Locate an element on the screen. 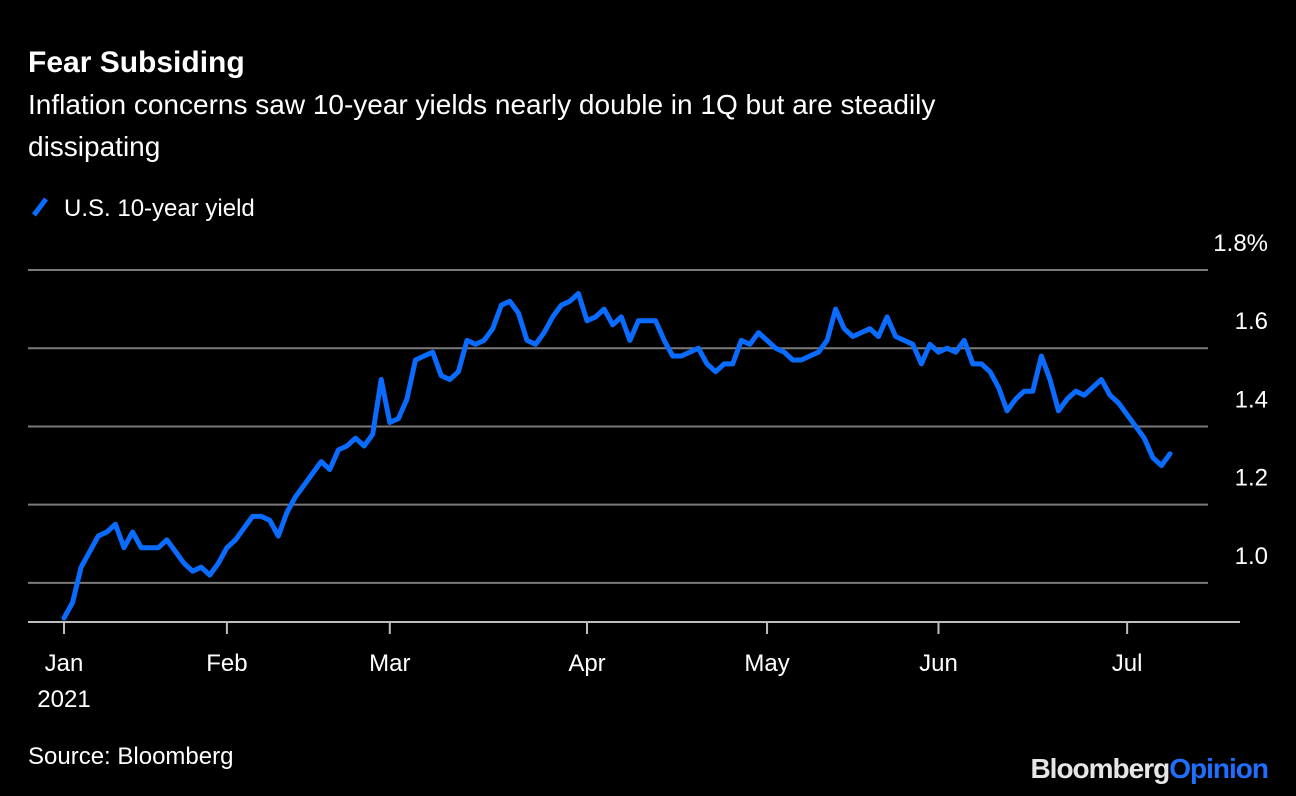 This screenshot has height=796, width=1296. legend-swatch is located at coordinates (40, 207).